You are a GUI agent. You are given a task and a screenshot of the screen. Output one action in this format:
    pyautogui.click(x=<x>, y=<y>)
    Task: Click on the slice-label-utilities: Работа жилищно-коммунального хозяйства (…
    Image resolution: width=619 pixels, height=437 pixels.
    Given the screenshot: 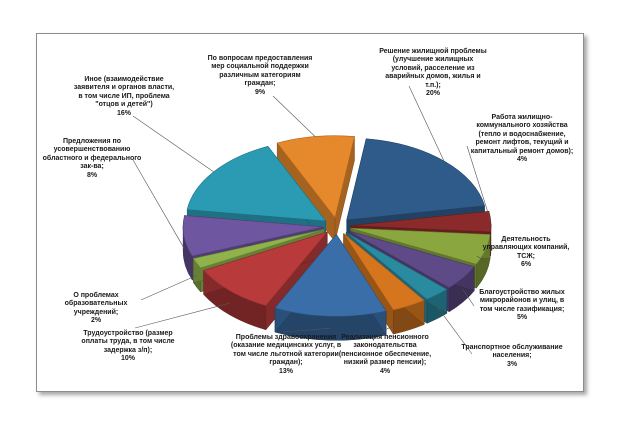 What is the action you would take?
    pyautogui.click(x=522, y=139)
    